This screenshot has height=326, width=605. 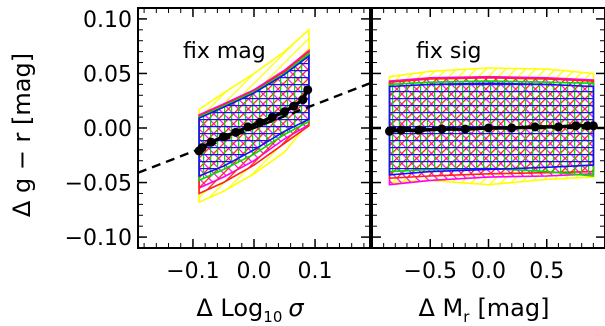 I want to click on panel-label: fix sig, so click(x=448, y=51).